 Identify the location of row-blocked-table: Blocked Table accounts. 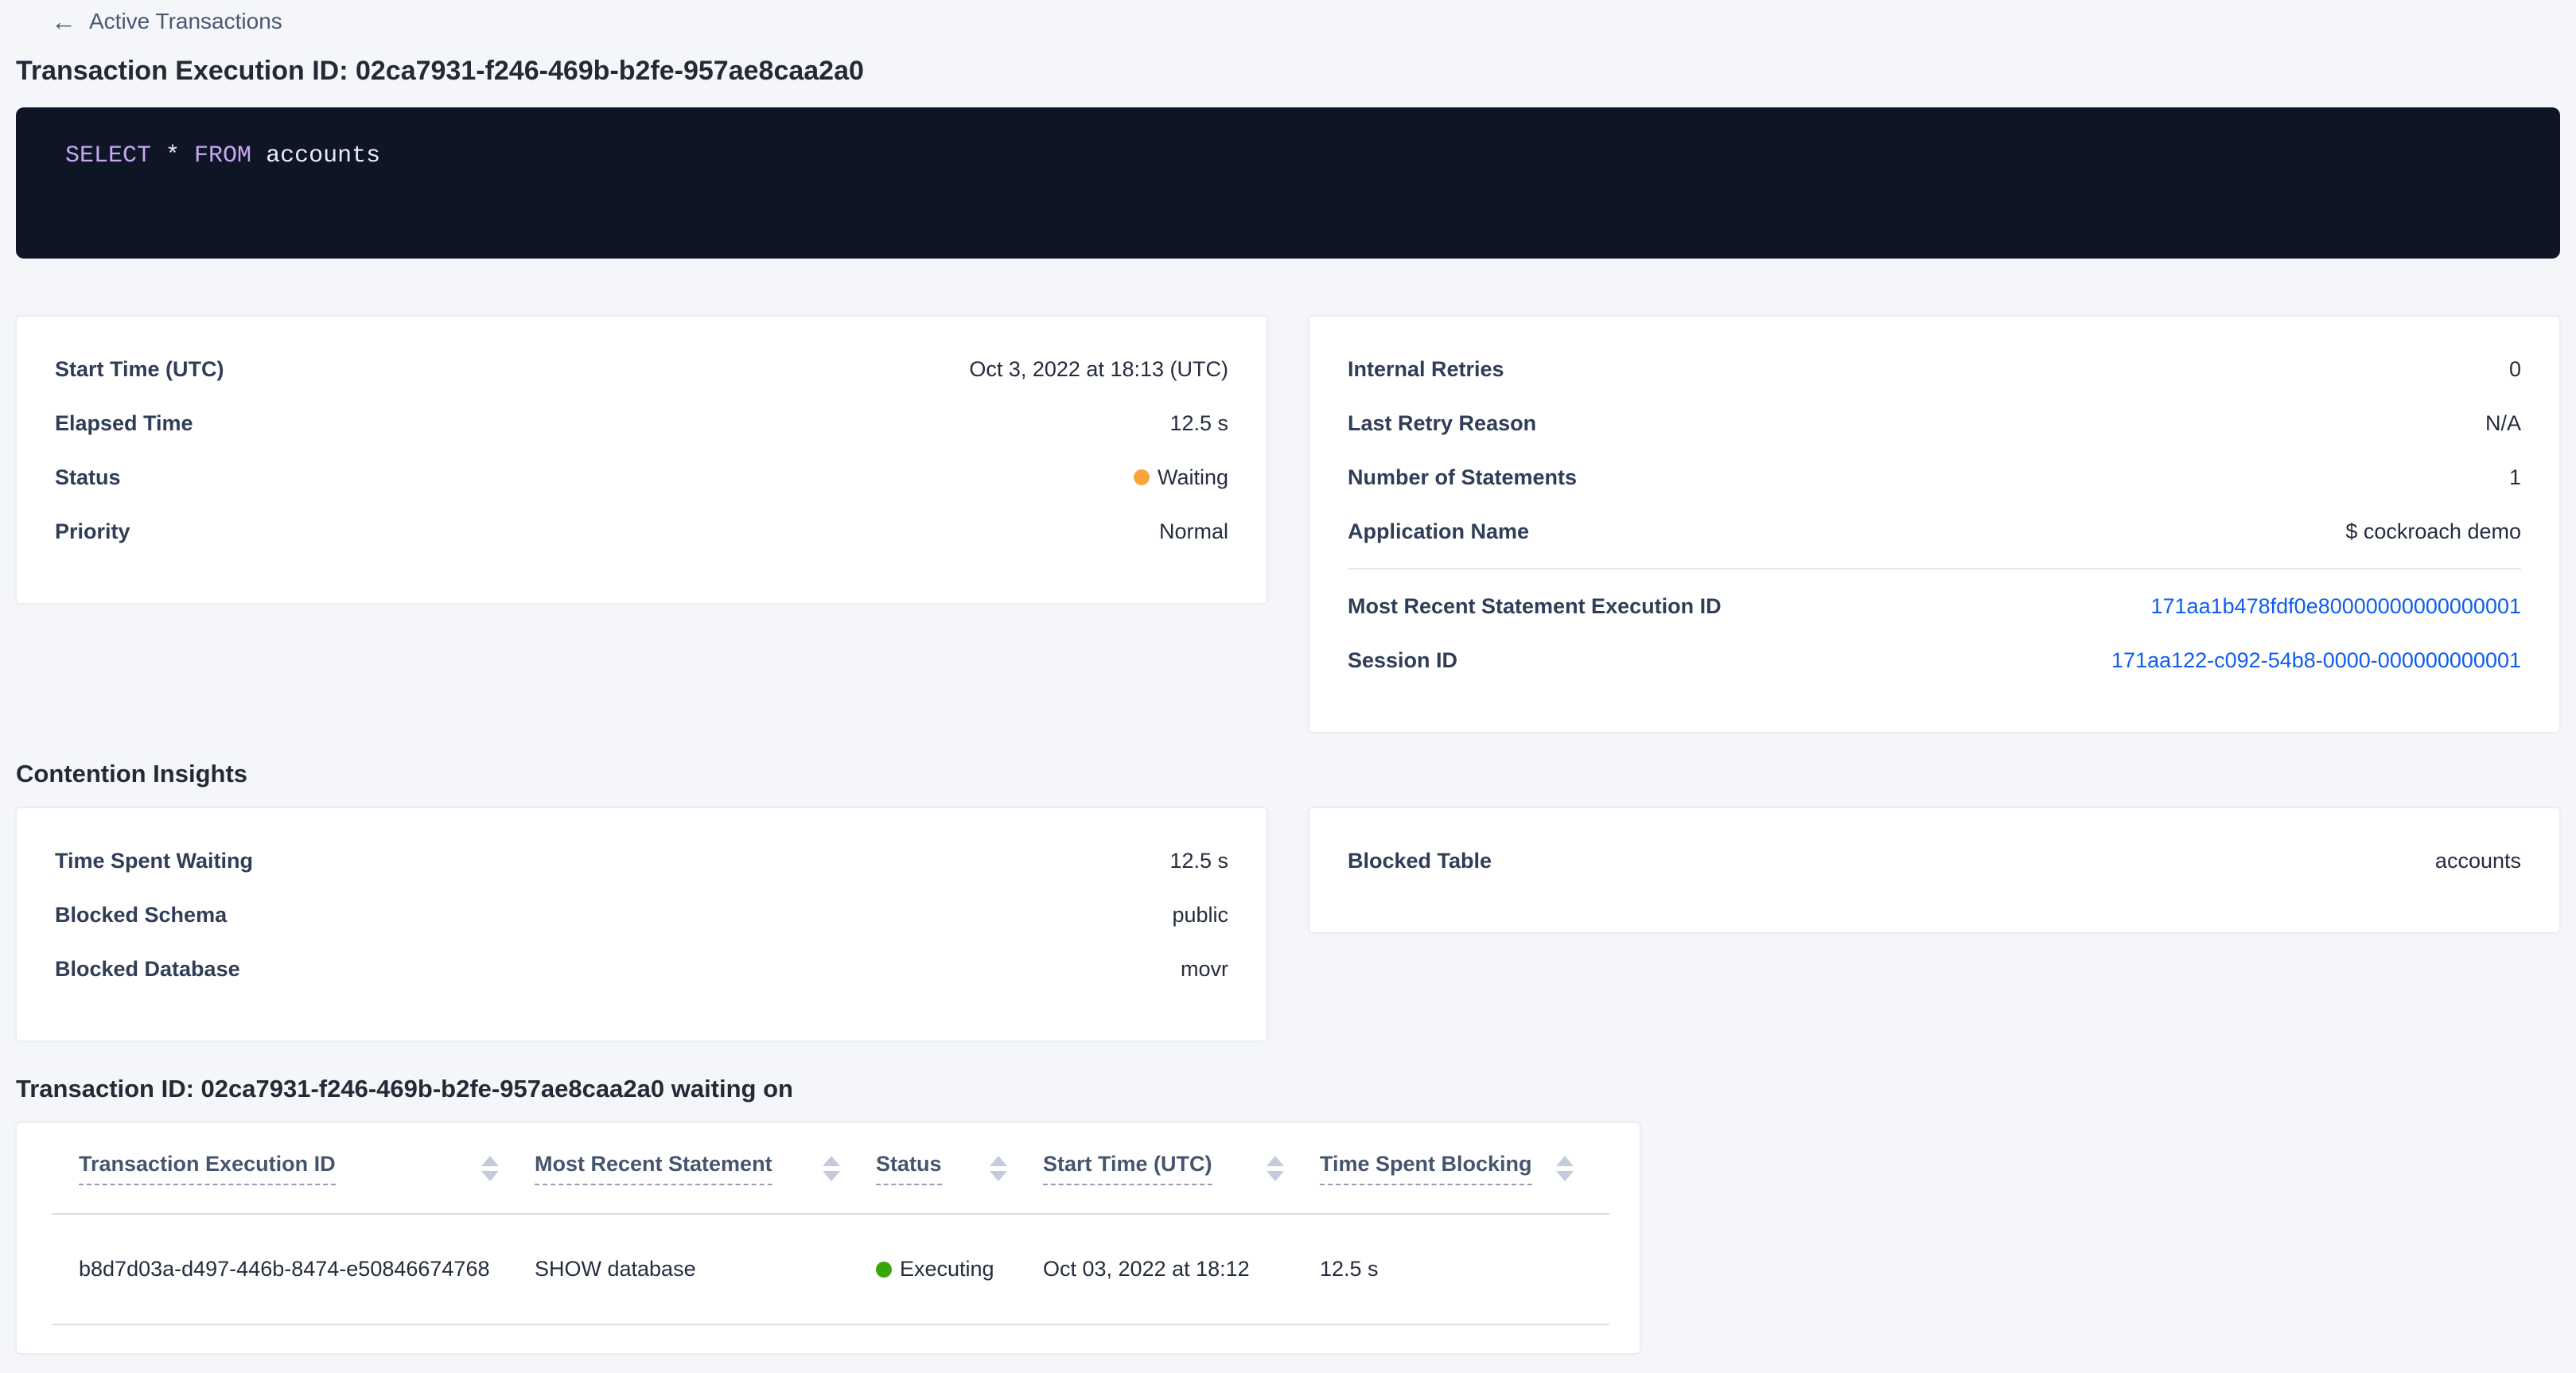
(1935, 861).